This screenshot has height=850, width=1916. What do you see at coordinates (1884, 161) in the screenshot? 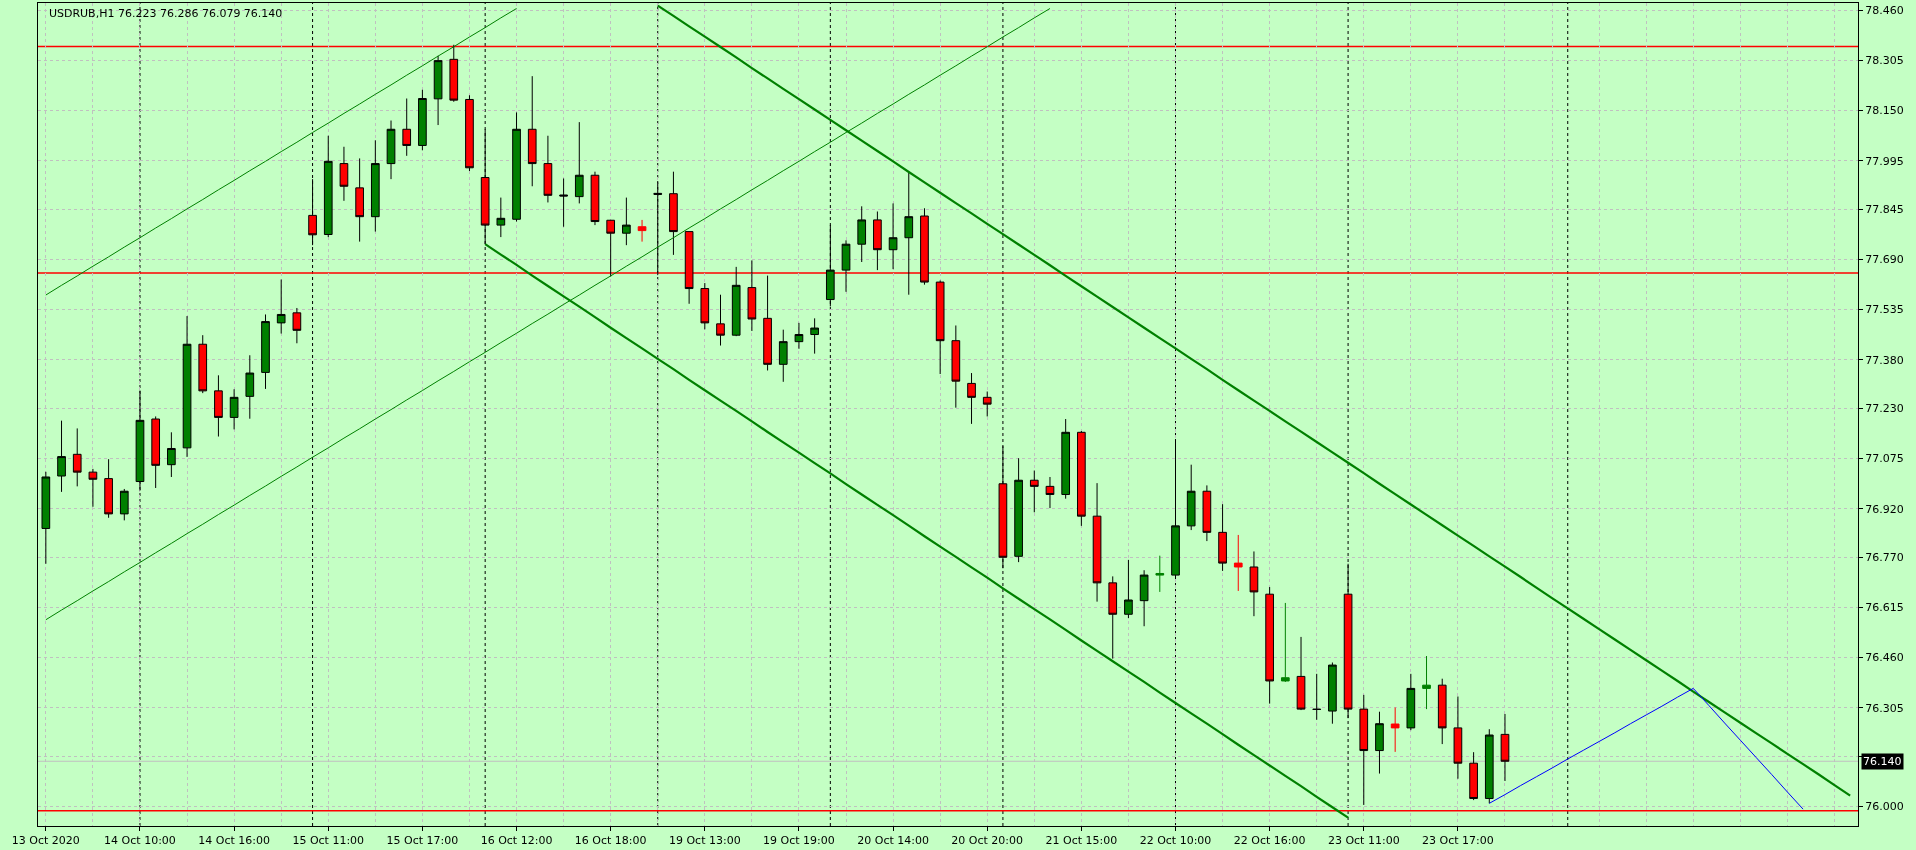
I see `y-tick-label: 77.995` at bounding box center [1884, 161].